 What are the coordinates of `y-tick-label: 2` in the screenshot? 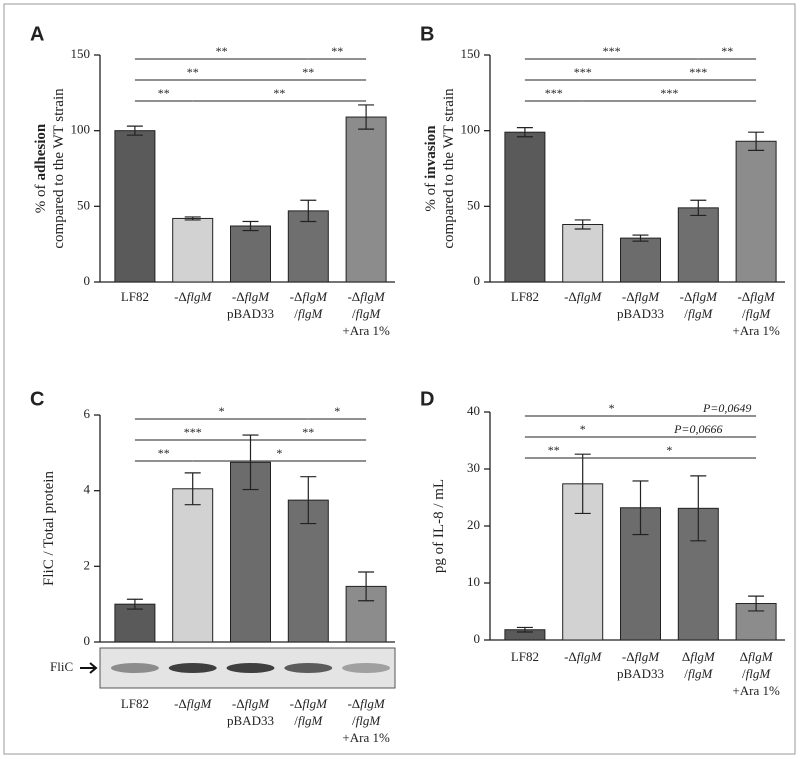 It's located at (87, 564).